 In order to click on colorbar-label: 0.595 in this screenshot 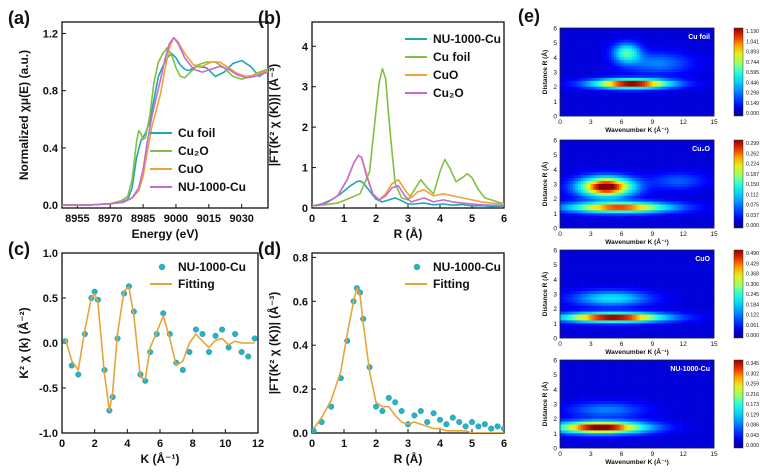, I will do `click(752, 73)`.